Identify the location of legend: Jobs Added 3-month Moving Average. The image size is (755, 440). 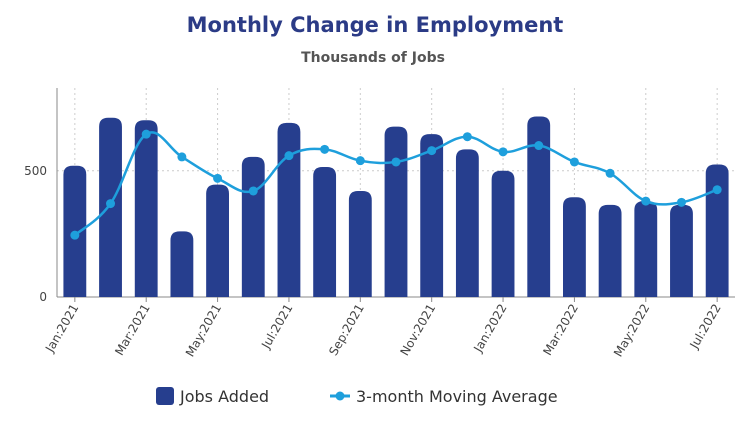
(357, 396).